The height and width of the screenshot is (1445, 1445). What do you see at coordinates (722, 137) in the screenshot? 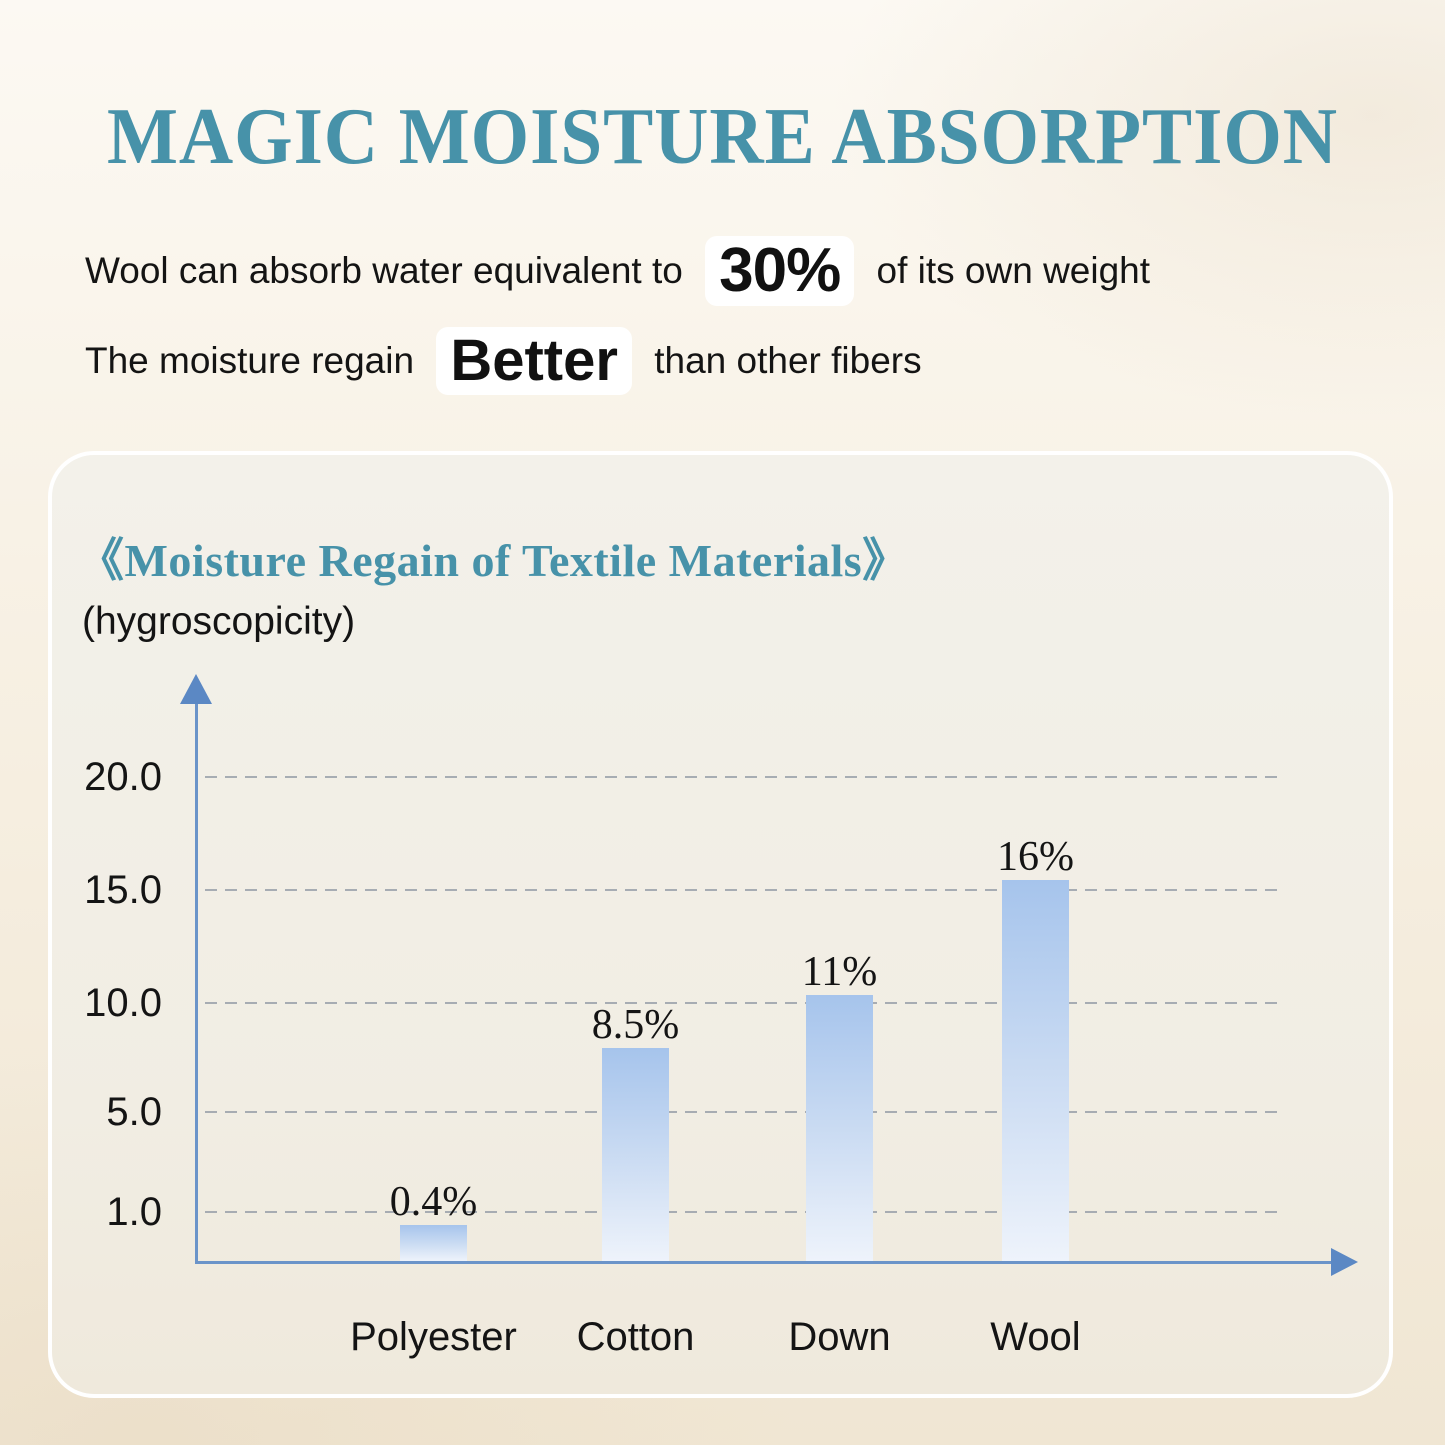
I see `page-title: MAGIC MOISTURE ABSORPTION` at bounding box center [722, 137].